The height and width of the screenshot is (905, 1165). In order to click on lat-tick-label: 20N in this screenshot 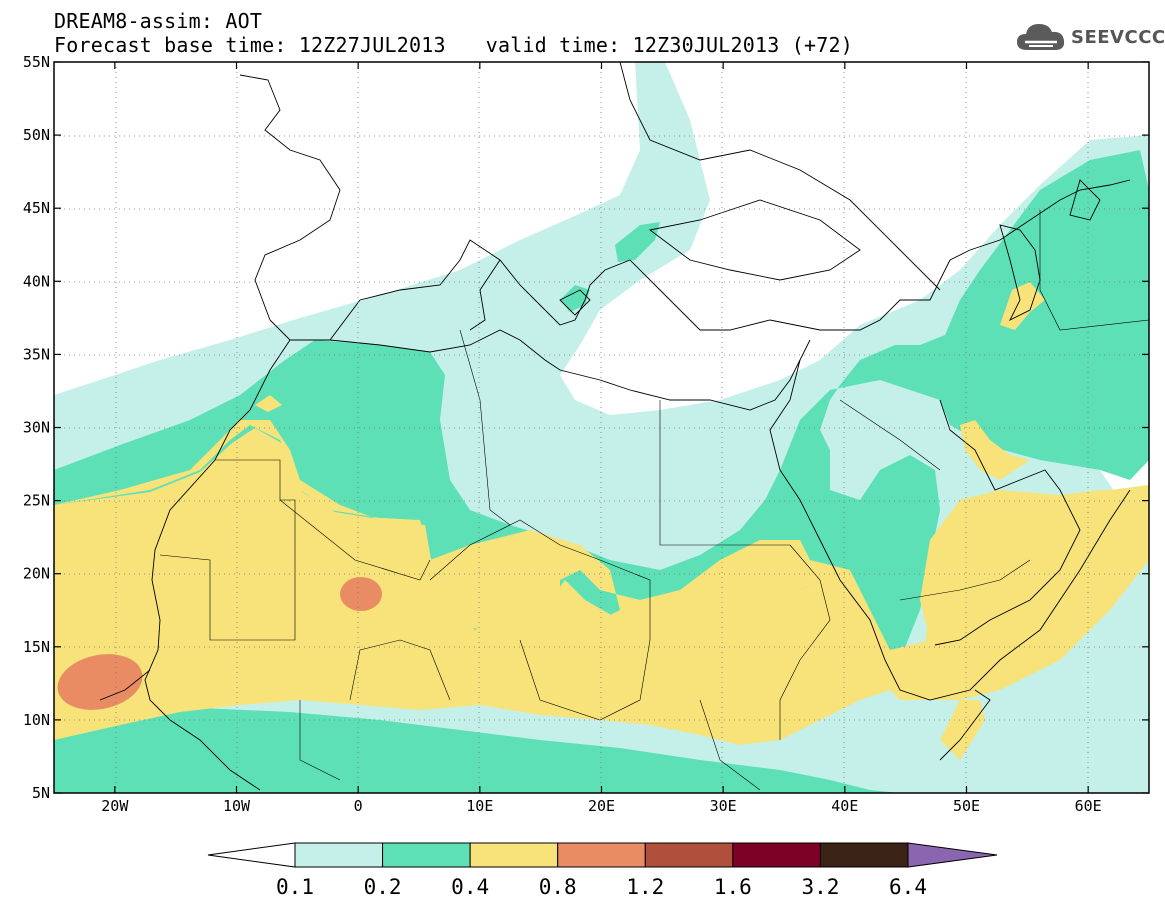, I will do `click(36, 574)`.